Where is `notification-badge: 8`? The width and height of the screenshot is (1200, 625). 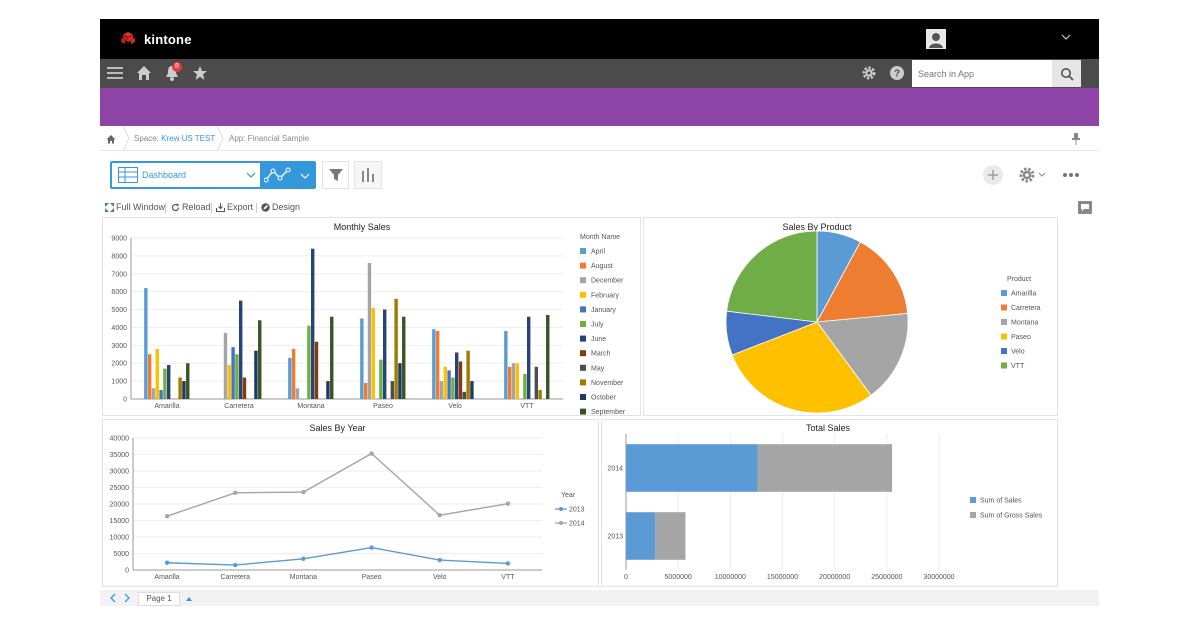 notification-badge: 8 is located at coordinates (177, 67).